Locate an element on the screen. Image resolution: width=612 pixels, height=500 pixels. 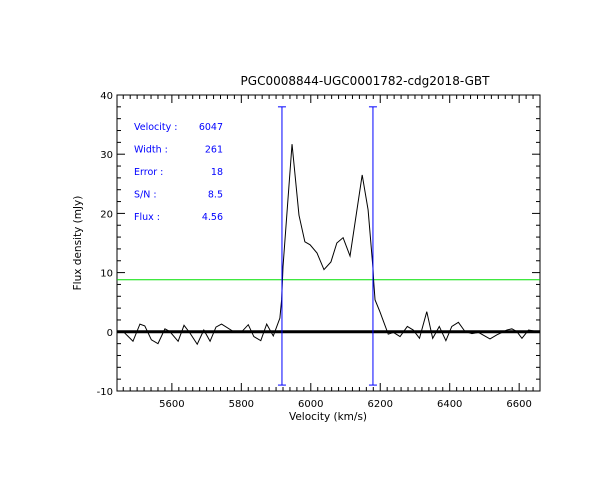
y-tick-label: -10 is located at coordinates (105, 392).